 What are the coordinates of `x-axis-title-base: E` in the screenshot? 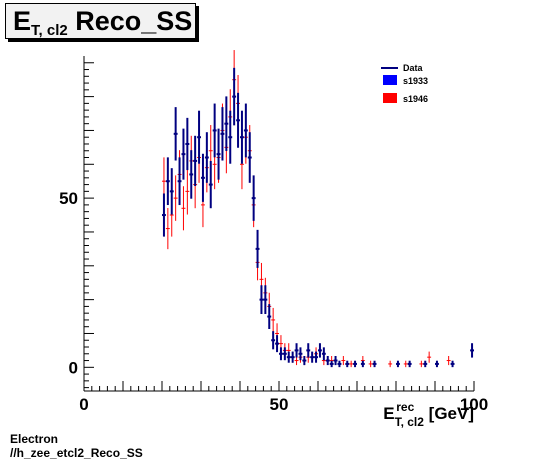 It's located at (389, 413).